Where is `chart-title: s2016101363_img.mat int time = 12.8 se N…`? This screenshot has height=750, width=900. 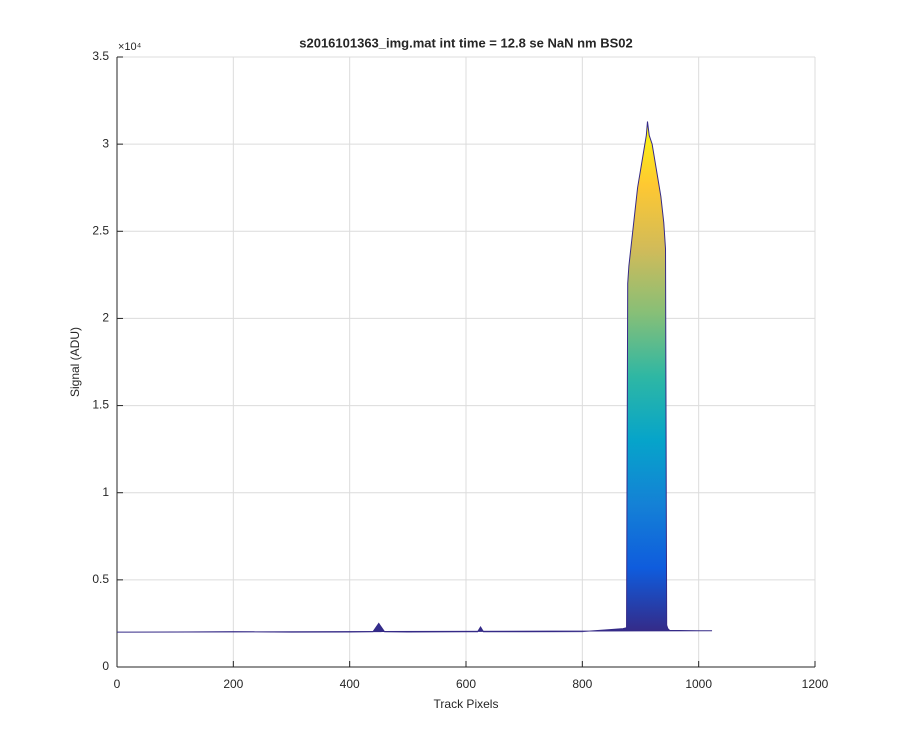
chart-title: s2016101363_img.mat int time = 12.8 se N… is located at coordinates (466, 42).